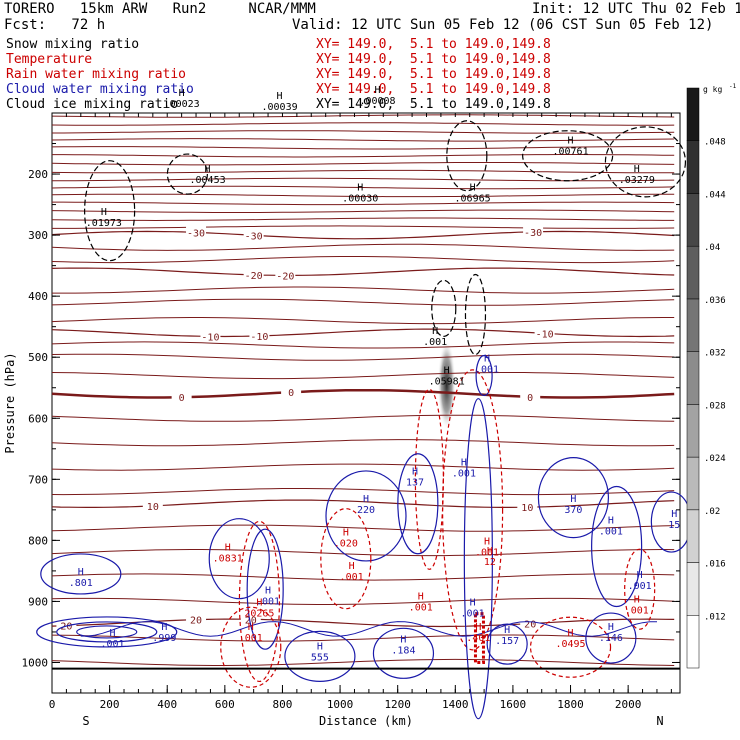 This screenshot has width=740, height=740. What do you see at coordinates (415, 482) in the screenshot?
I see `max-value-label: 137` at bounding box center [415, 482].